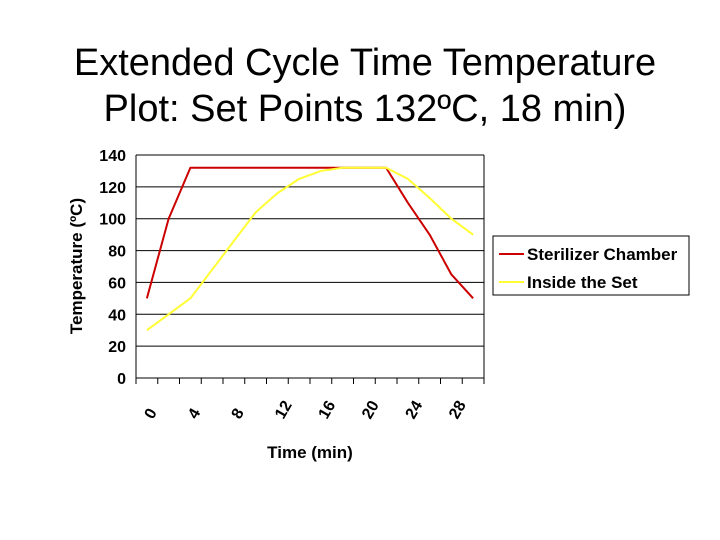 Image resolution: width=720 pixels, height=540 pixels. Describe the element at coordinates (309, 233) in the screenshot. I see `series-line-sterilizer-chamber` at that location.